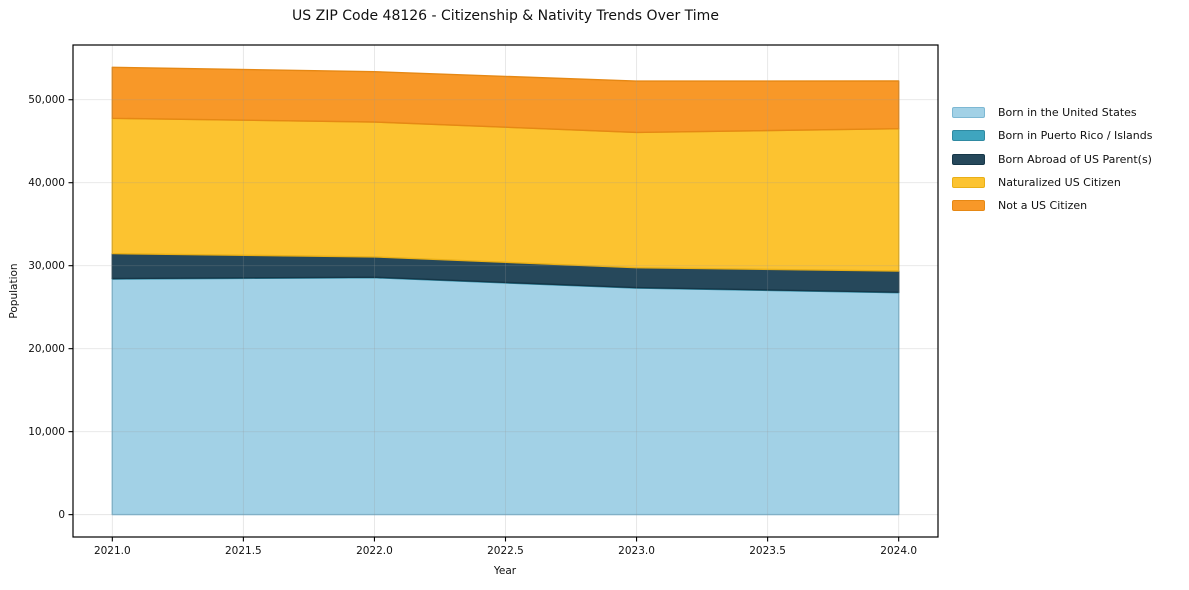 This screenshot has width=1189, height=590. What do you see at coordinates (505, 551) in the screenshot?
I see `x-tick-label: 2022.5` at bounding box center [505, 551].